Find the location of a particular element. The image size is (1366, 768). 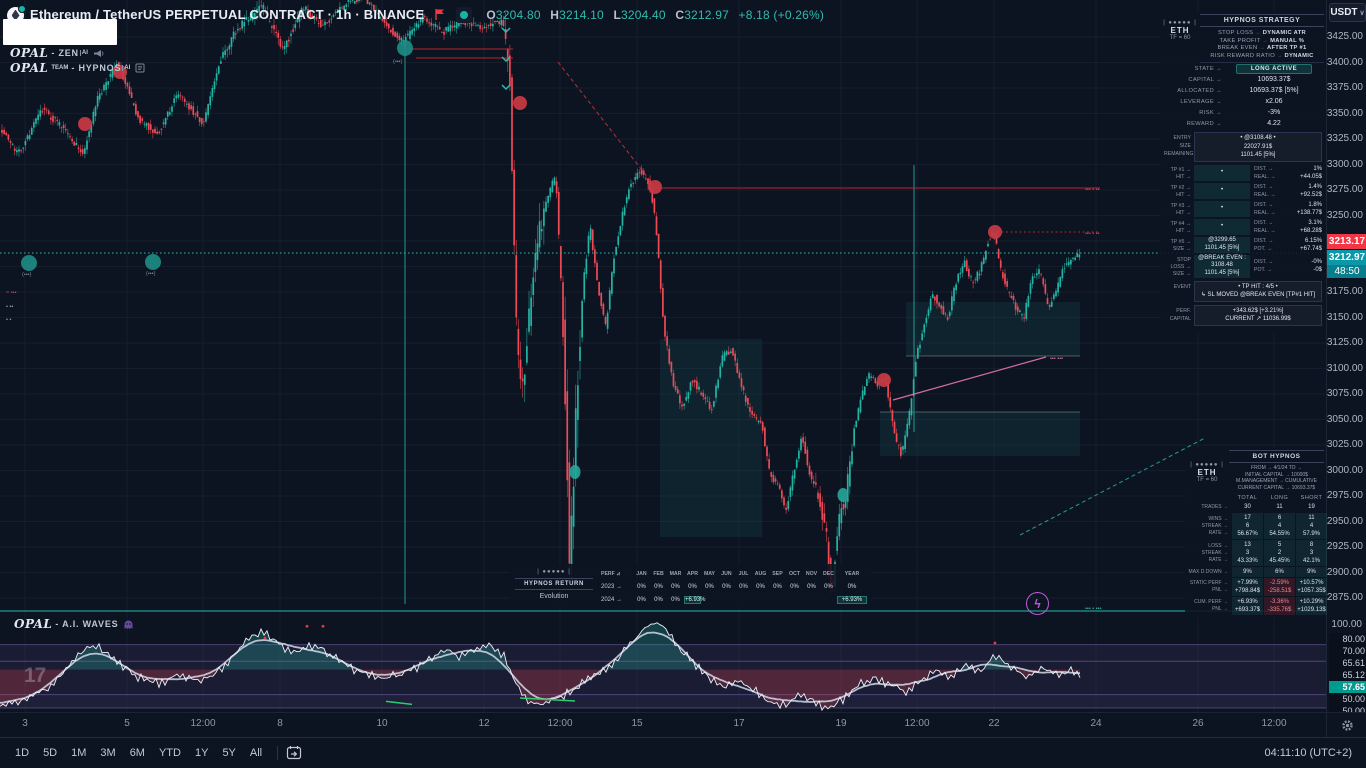

returns-col-header: MAY is located at coordinates (709, 573).